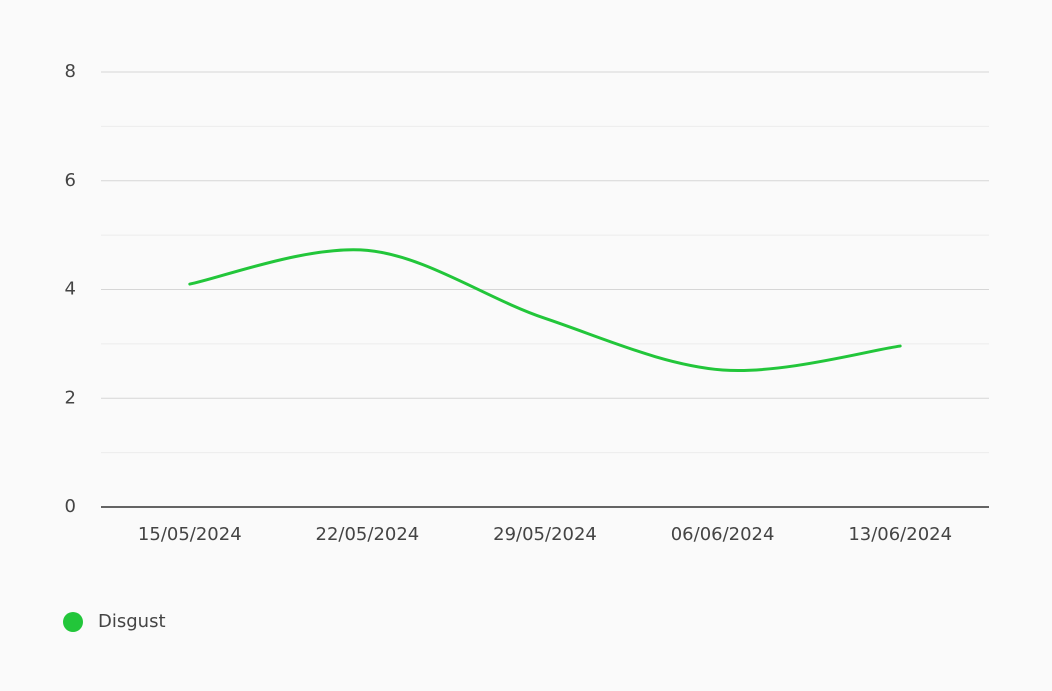 The image size is (1052, 691). I want to click on x-tick-label: 13/06/2024, so click(900, 534).